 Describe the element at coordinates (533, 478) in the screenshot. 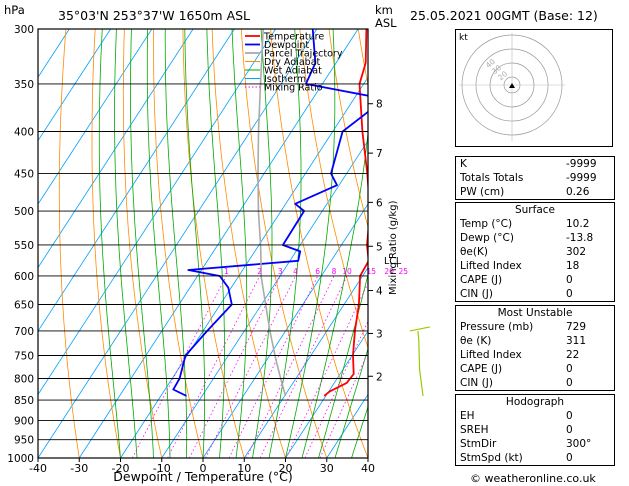

I see `copyright-footer: © weatheronline.co.uk` at that location.